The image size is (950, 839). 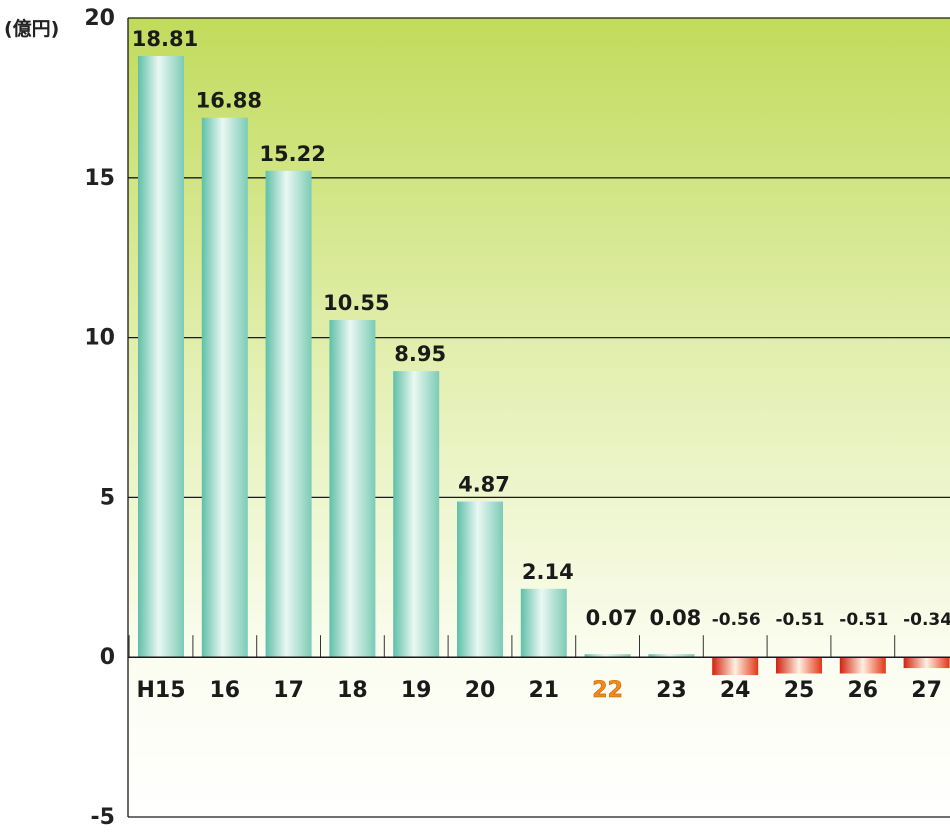 I want to click on category-label-20: 20, so click(x=480, y=690).